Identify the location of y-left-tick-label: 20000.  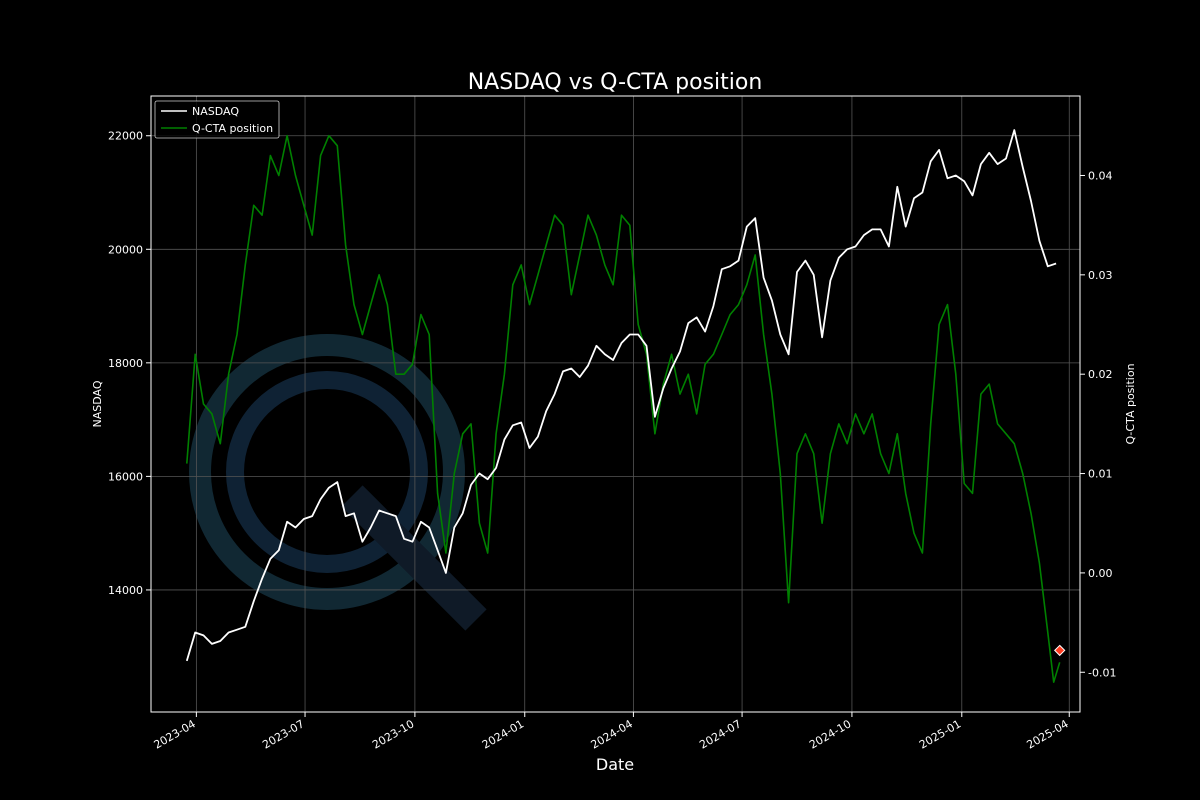
(125, 249).